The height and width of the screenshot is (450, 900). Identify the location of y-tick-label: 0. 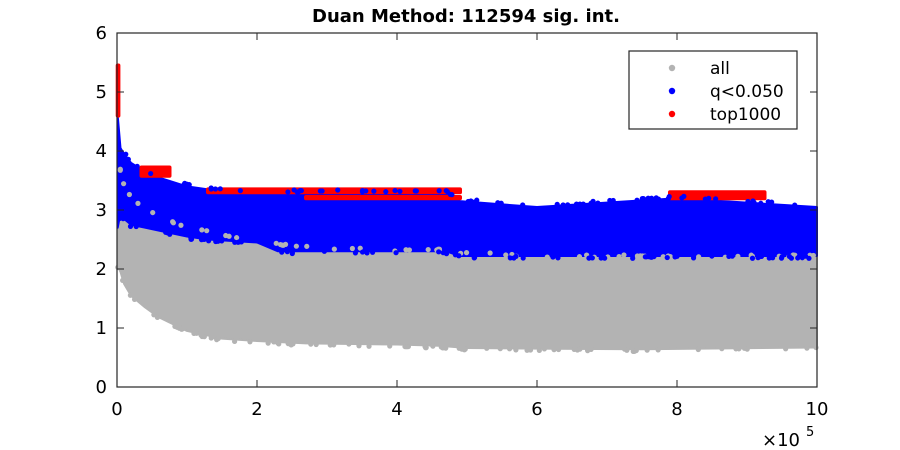
(101, 387).